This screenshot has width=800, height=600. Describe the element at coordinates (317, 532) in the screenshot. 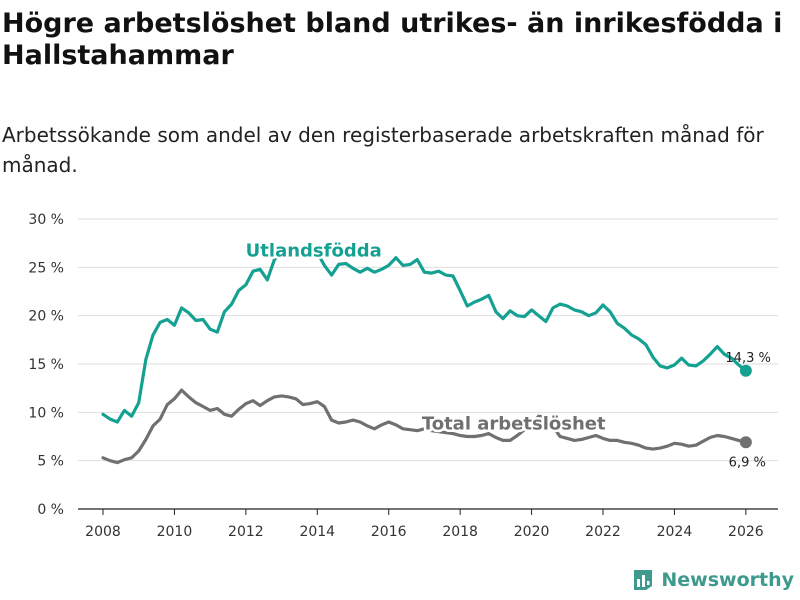

I see `x-tick-label: 2014` at that location.